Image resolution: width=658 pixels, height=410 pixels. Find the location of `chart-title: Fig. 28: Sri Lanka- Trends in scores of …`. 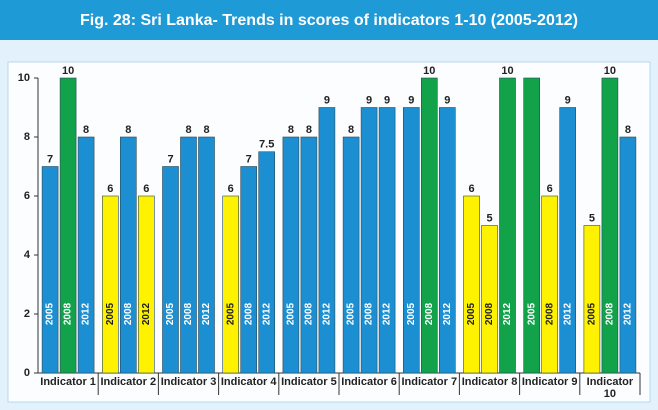

chart-title: Fig. 28: Sri Lanka- Trends in scores of … is located at coordinates (329, 20).